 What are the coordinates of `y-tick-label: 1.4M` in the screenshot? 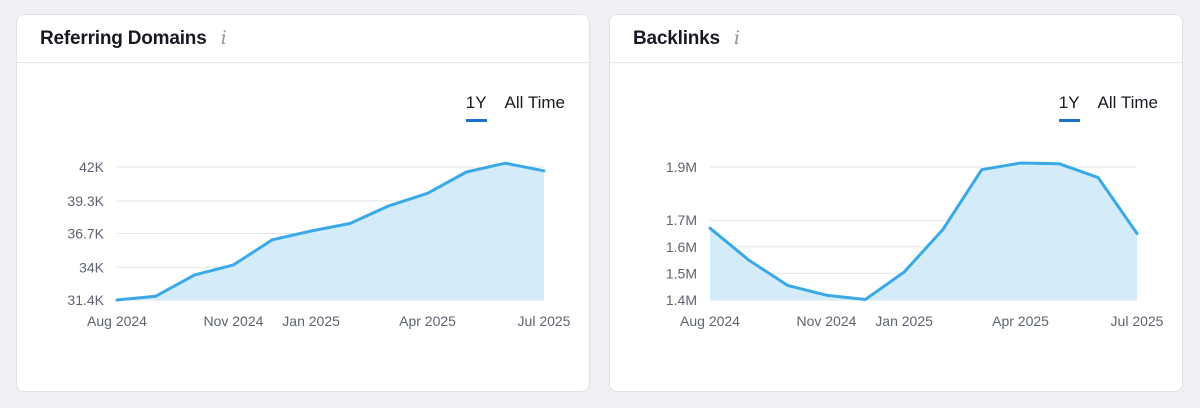 It's located at (681, 300).